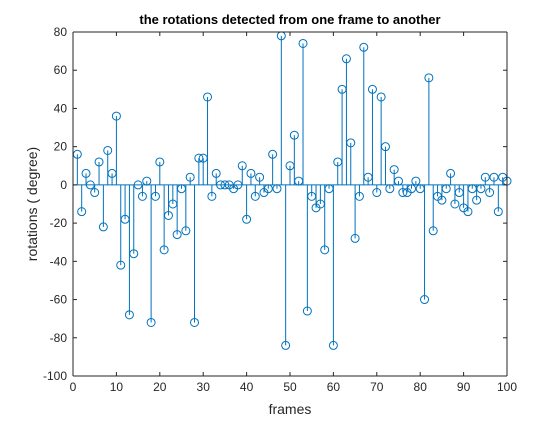 The height and width of the screenshot is (425, 560). What do you see at coordinates (247, 387) in the screenshot?
I see `x-tick-label: 40` at bounding box center [247, 387].